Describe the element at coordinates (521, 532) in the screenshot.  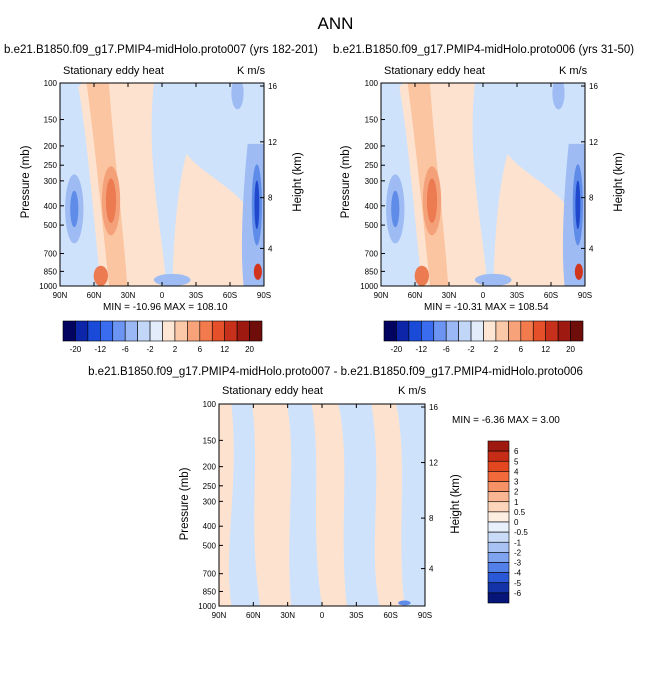
I see `colorbar-label: -0.5` at that location.